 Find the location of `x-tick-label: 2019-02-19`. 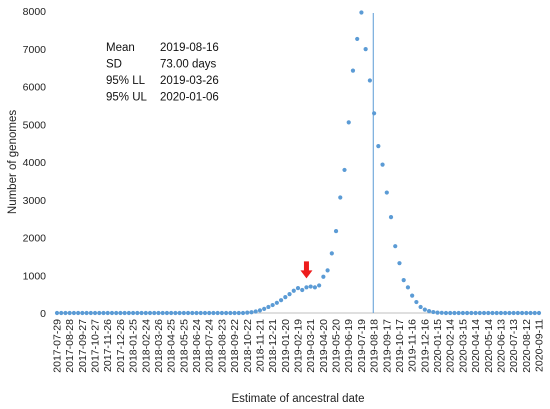

x-tick-label: 2019-02-19 is located at coordinates (299, 346).